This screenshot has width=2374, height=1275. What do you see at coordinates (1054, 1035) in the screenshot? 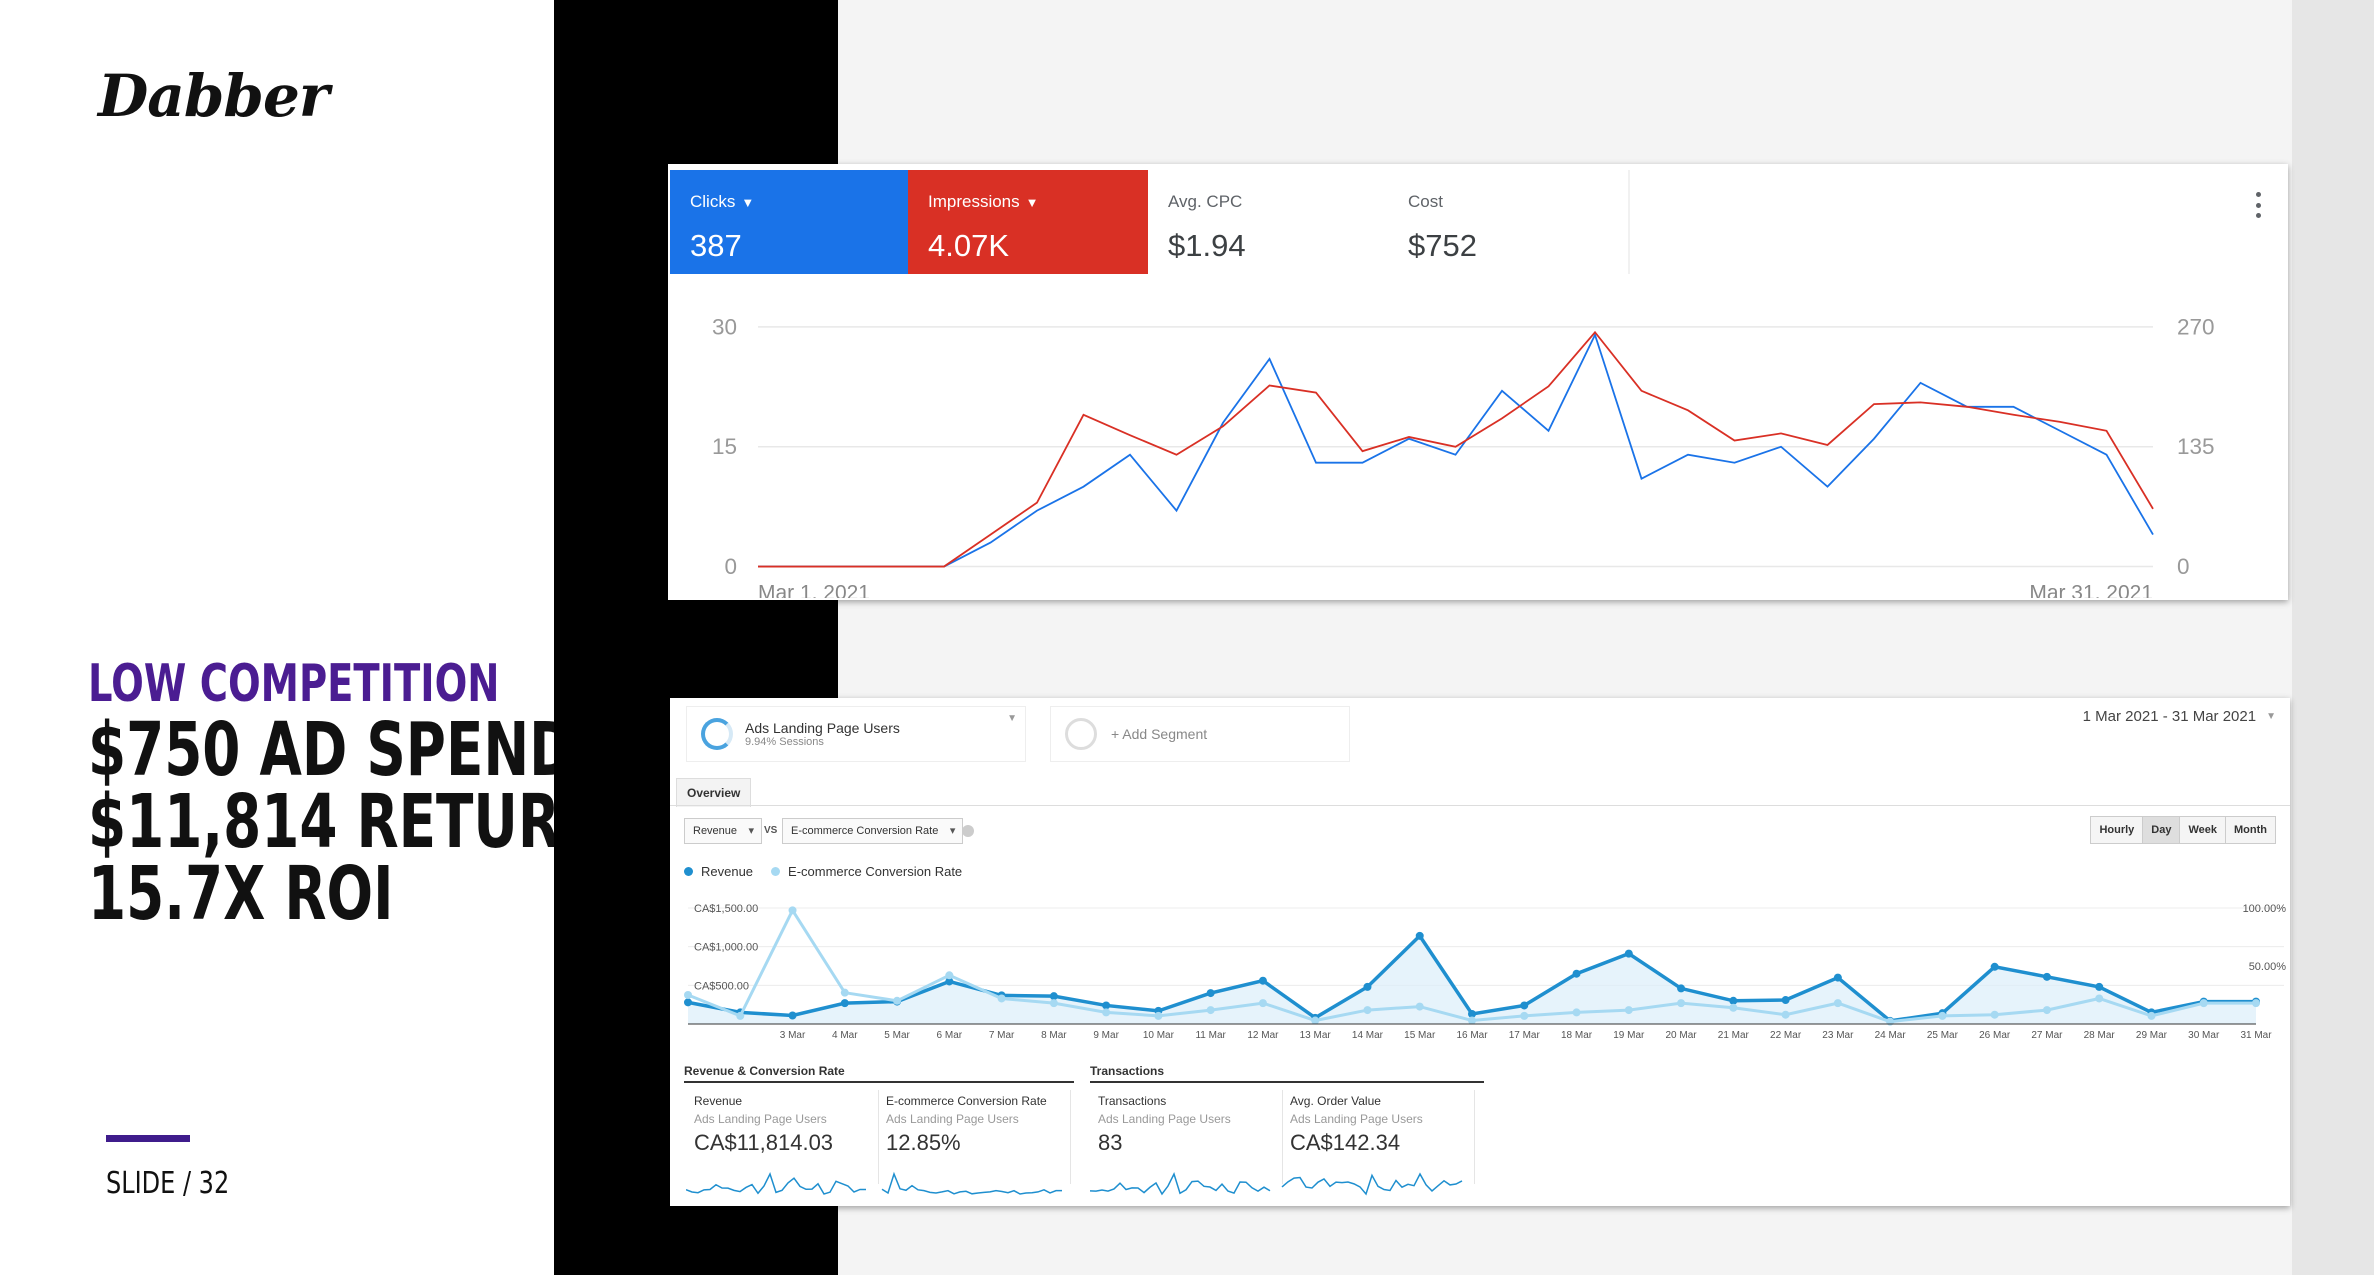
I see `x-tick-label: 8 Mar` at bounding box center [1054, 1035].